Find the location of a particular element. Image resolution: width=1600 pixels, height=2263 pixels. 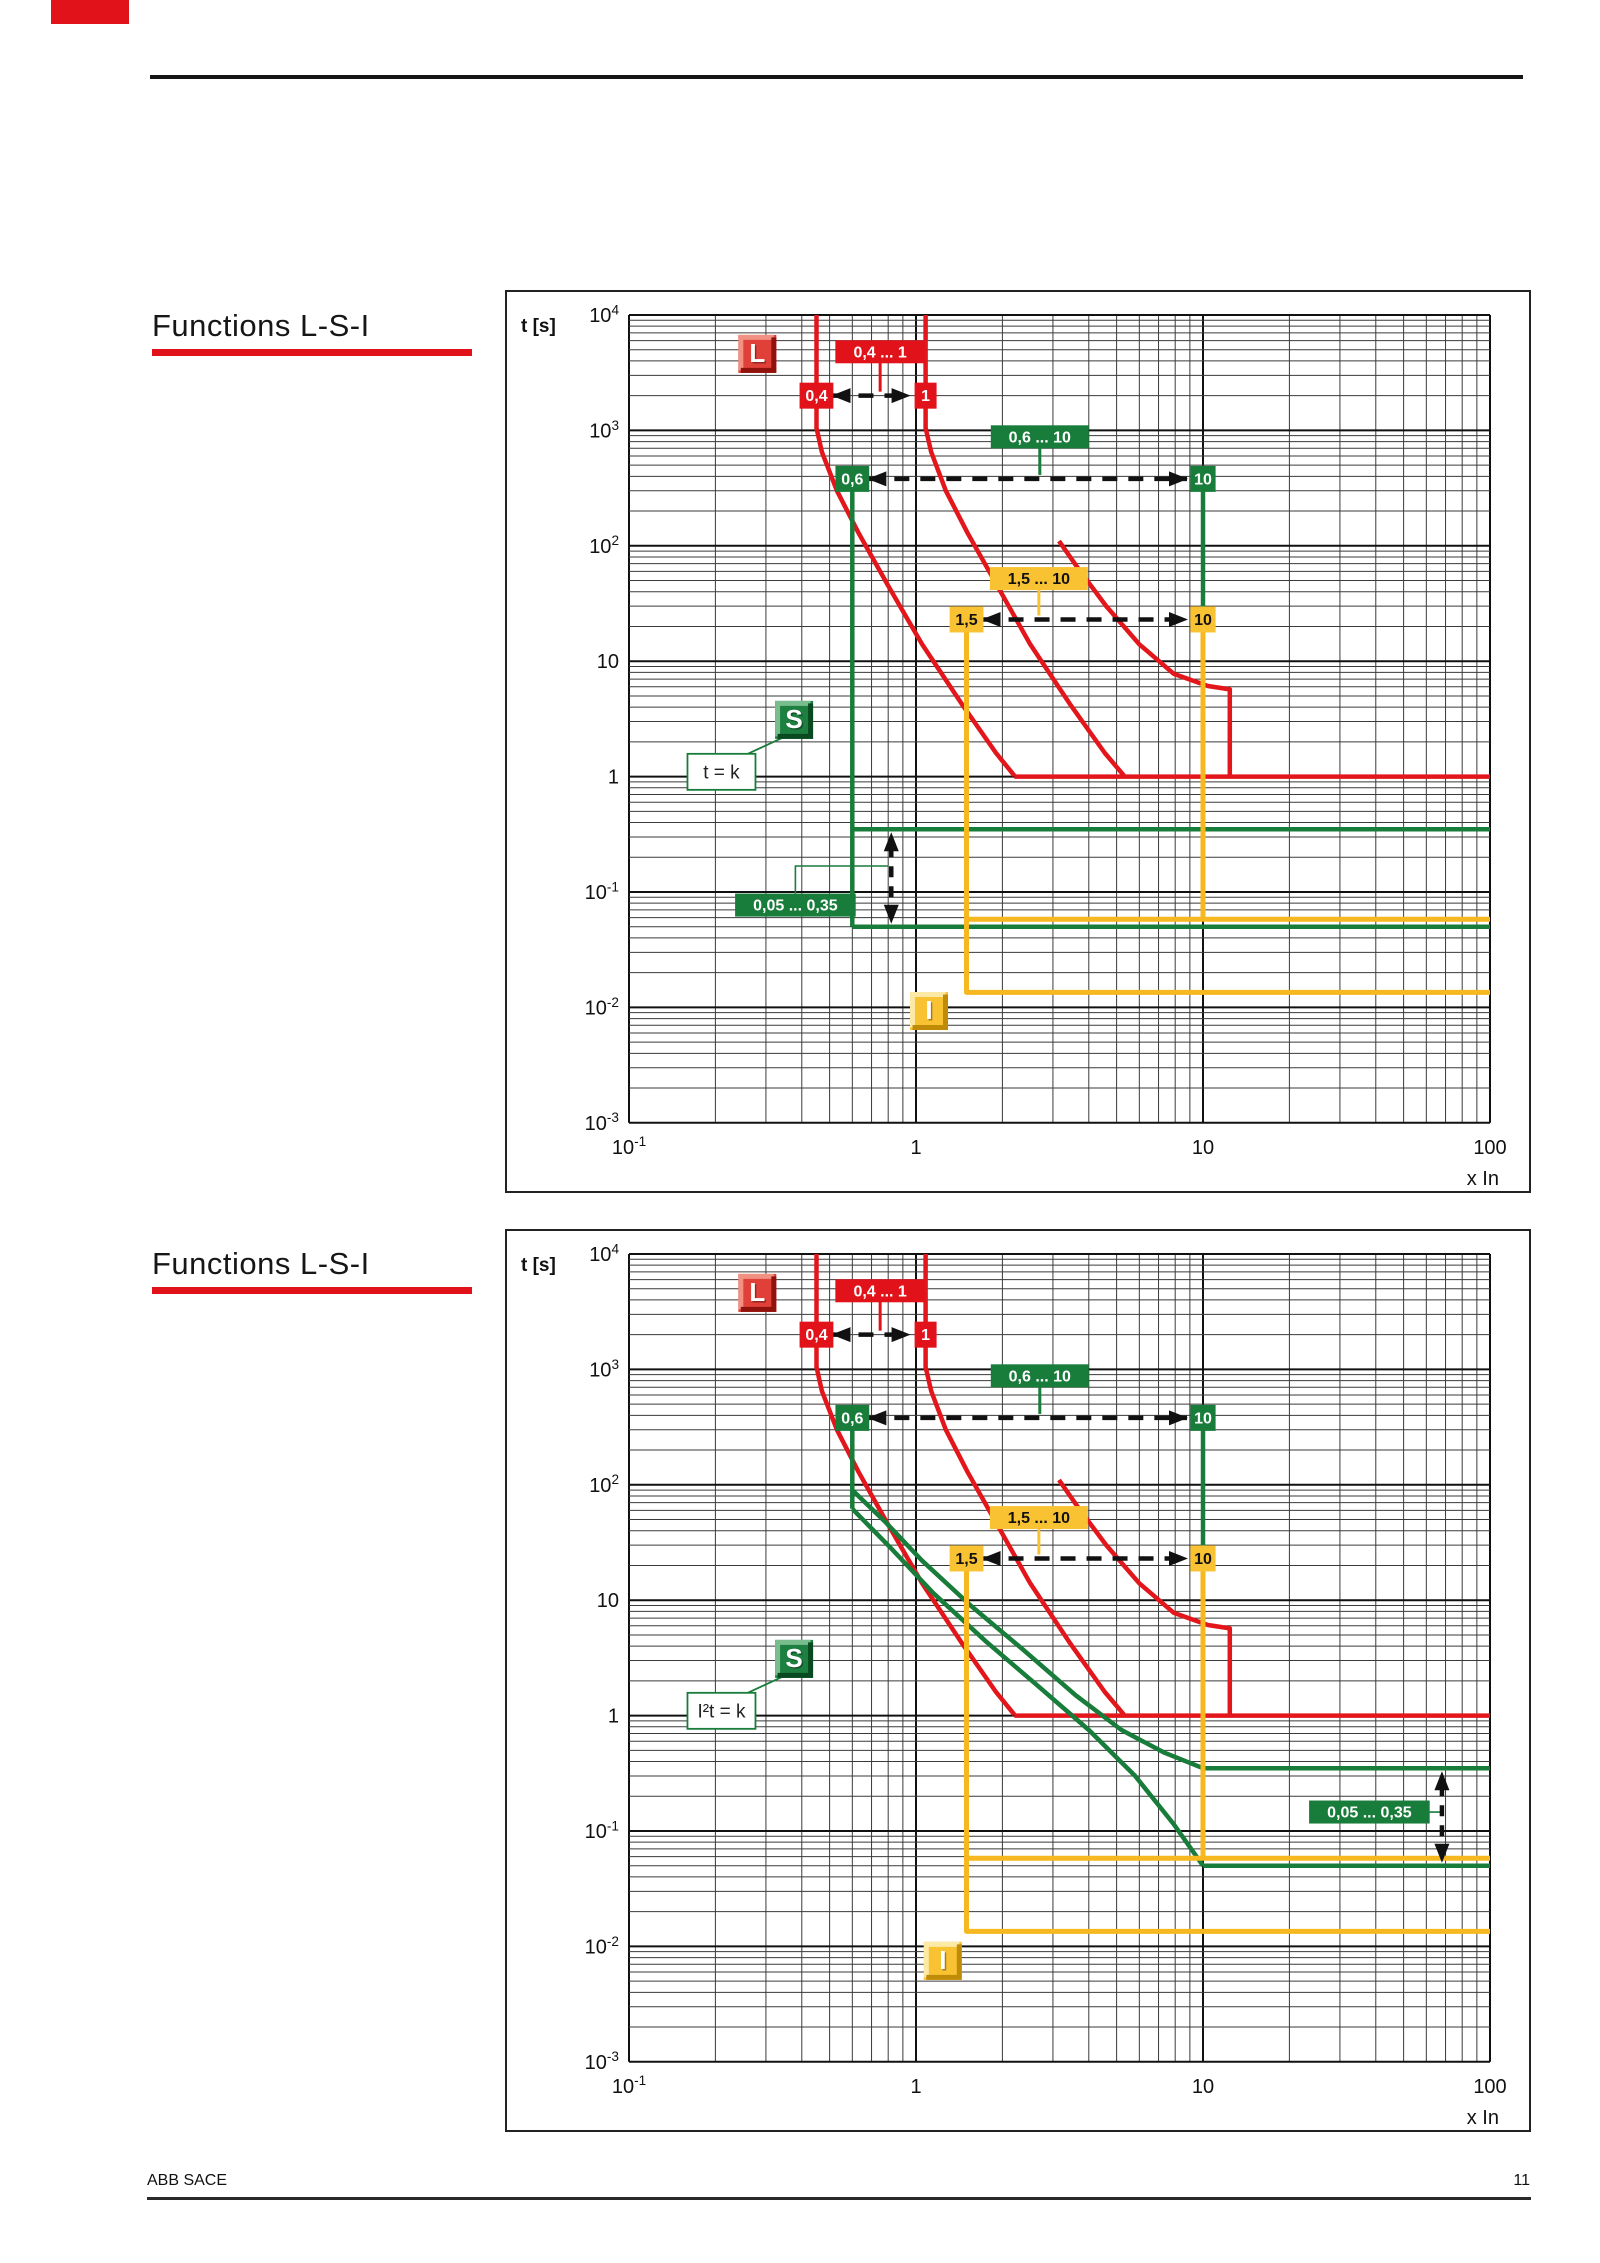

setting-box-1: 1 is located at coordinates (925, 1334).